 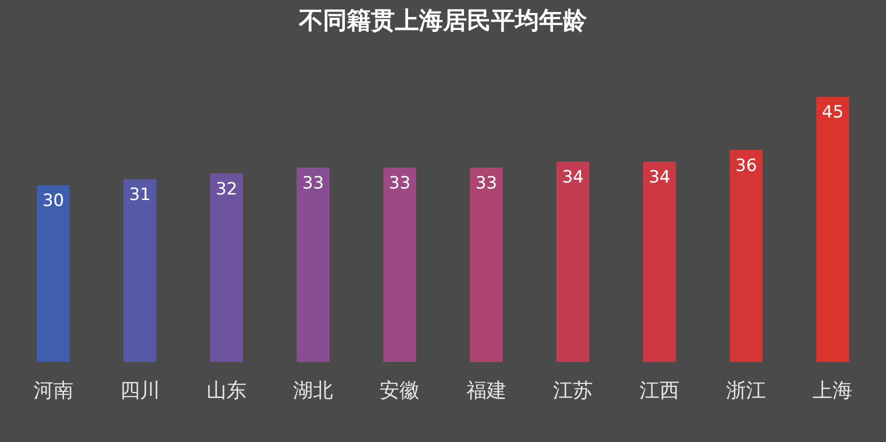 What do you see at coordinates (572, 390) in the screenshot?
I see `x-tick-label: 江苏` at bounding box center [572, 390].